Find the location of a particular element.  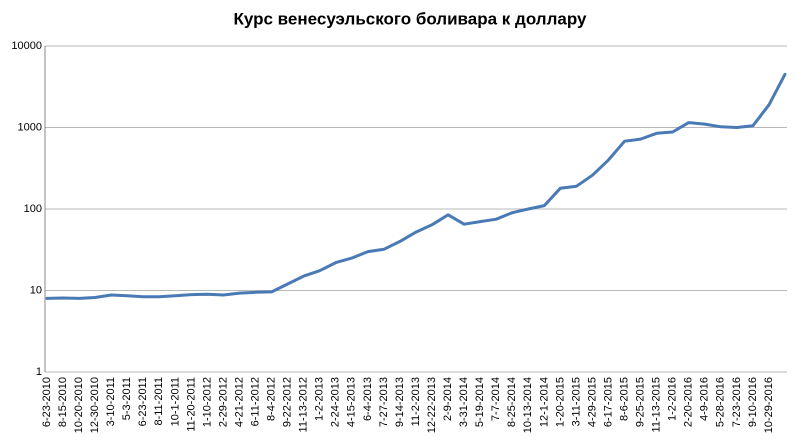

x-tick-label: 4-9-2016 is located at coordinates (705, 399).